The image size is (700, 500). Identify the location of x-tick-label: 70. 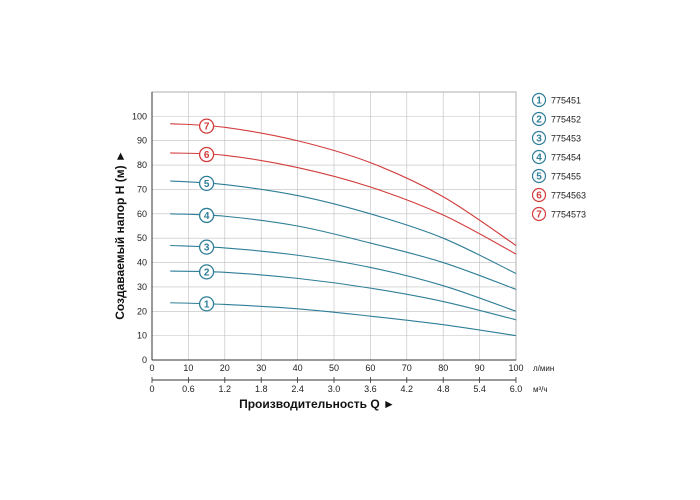
(407, 368).